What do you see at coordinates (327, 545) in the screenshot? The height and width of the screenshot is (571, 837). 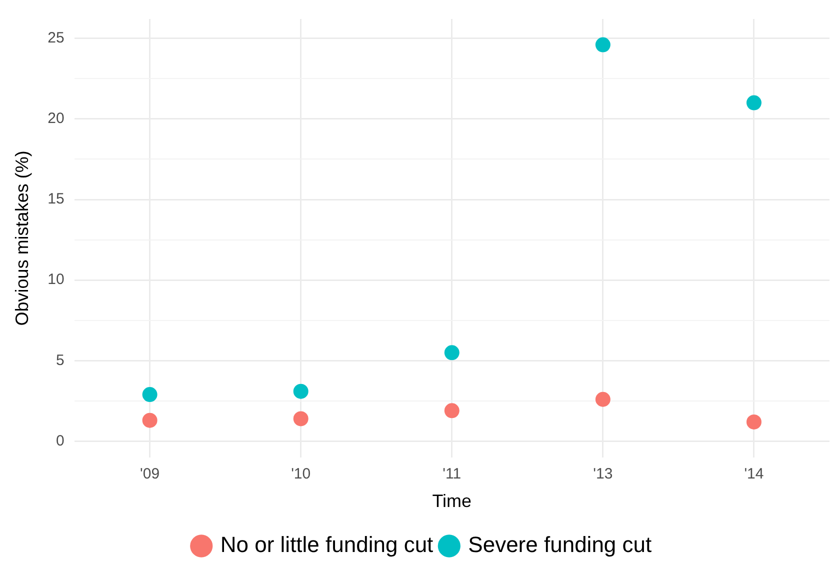 I see `legend-label: No or little funding cut` at bounding box center [327, 545].